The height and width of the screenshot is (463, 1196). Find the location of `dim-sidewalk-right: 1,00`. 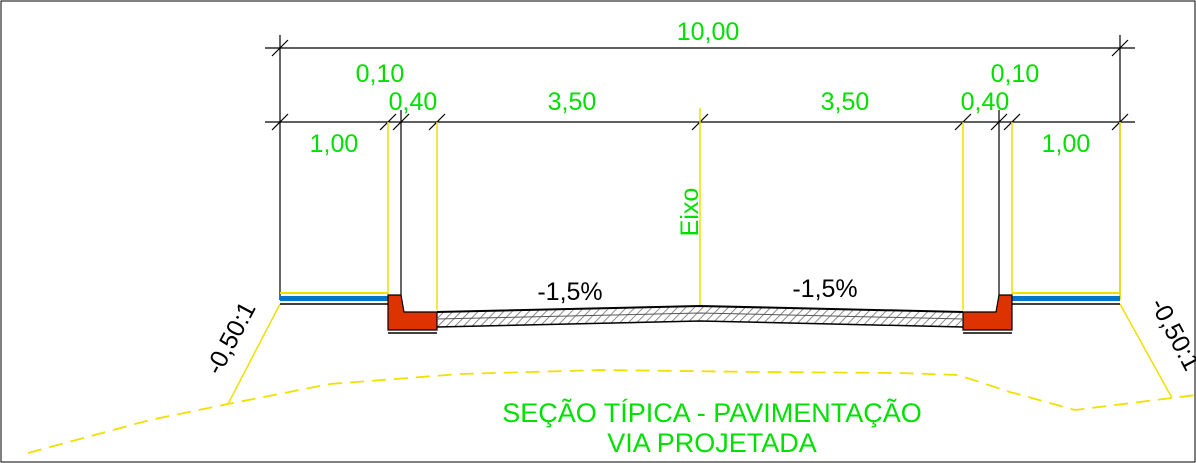

dim-sidewalk-right: 1,00 is located at coordinates (1066, 144).